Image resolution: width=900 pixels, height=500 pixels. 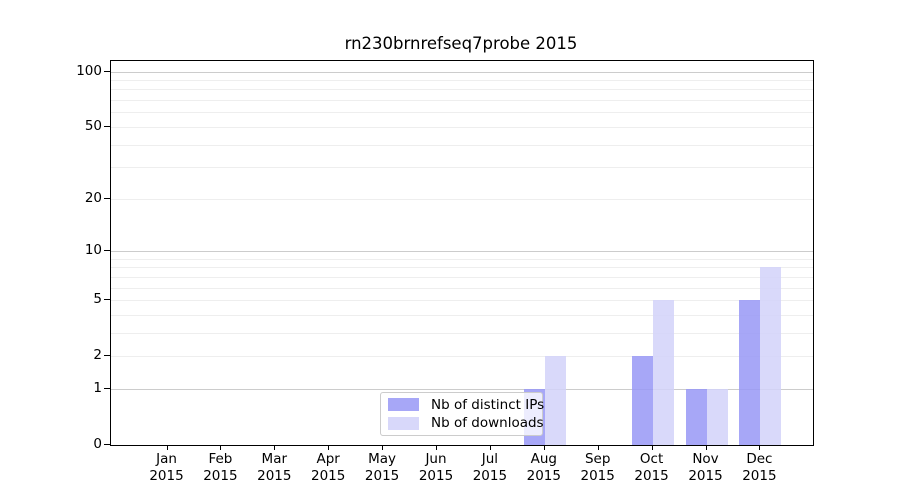 I want to click on x-tick-label: Aug 2015, so click(x=543, y=467).